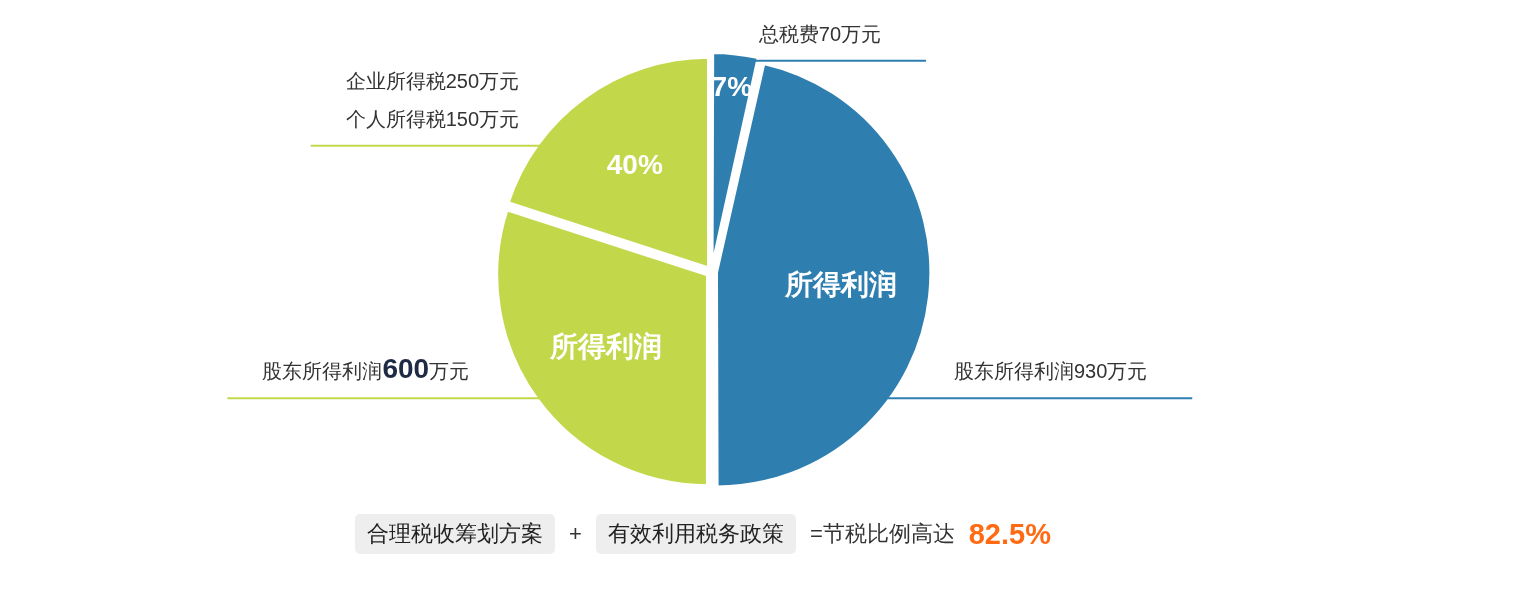 The image size is (1517, 591). Describe the element at coordinates (819, 33) in the screenshot. I see `slice-label: 总税费70万元` at that location.